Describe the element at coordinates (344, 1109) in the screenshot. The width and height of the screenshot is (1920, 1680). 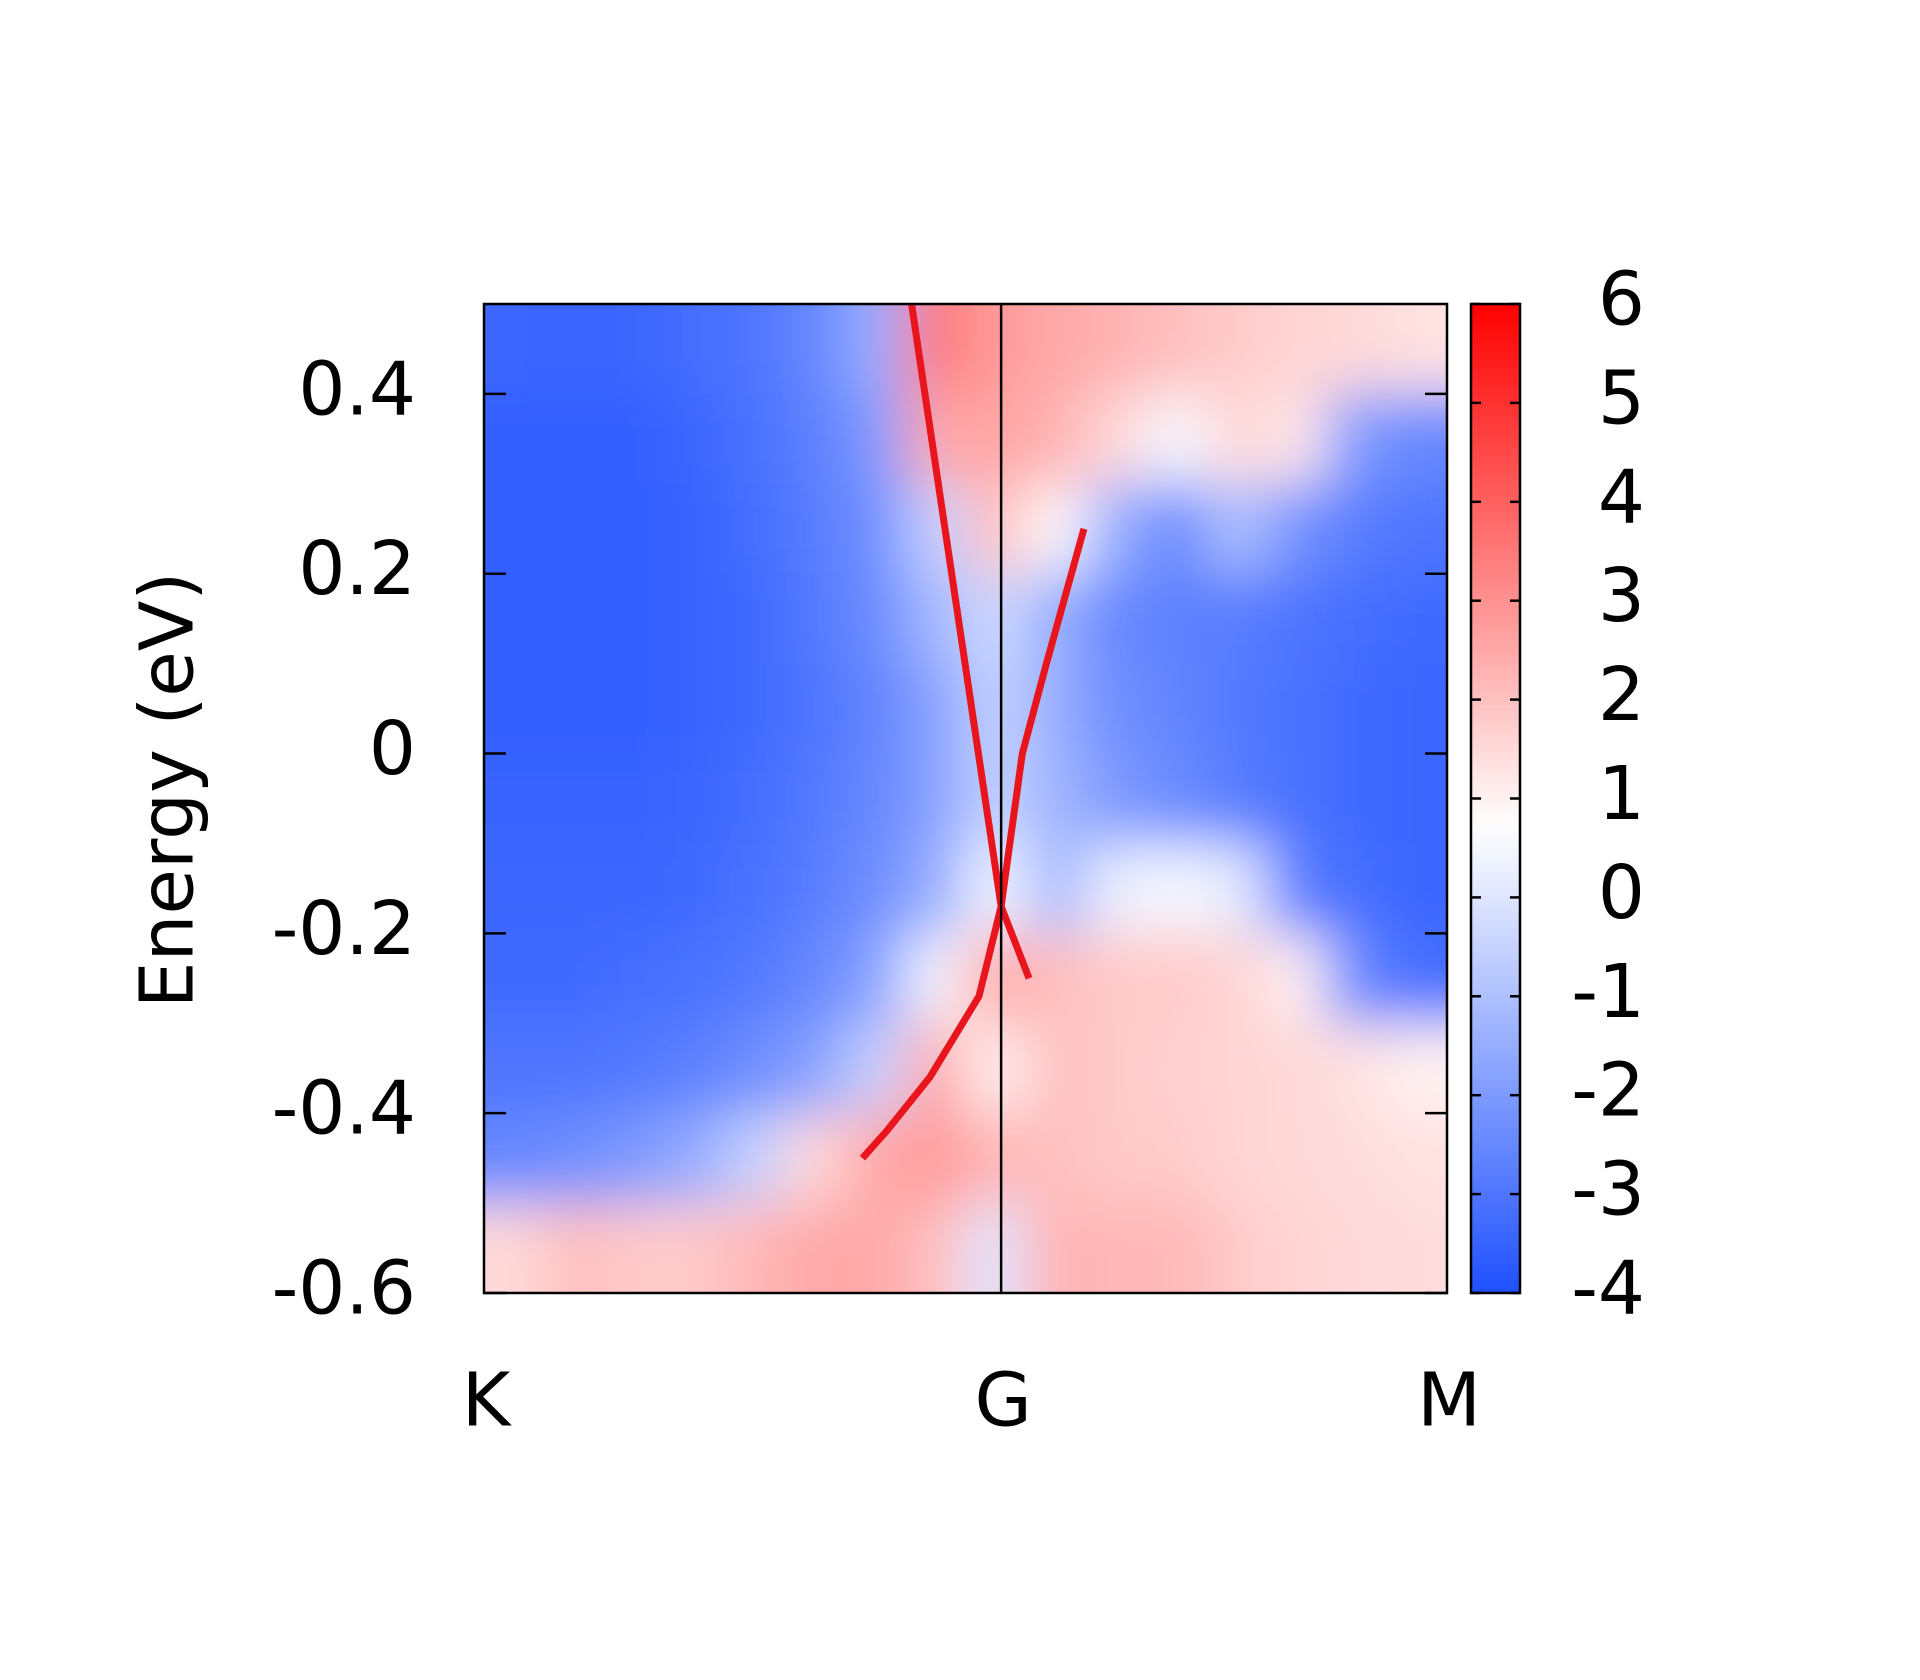
I see `y-tick-label: -0.4` at that location.